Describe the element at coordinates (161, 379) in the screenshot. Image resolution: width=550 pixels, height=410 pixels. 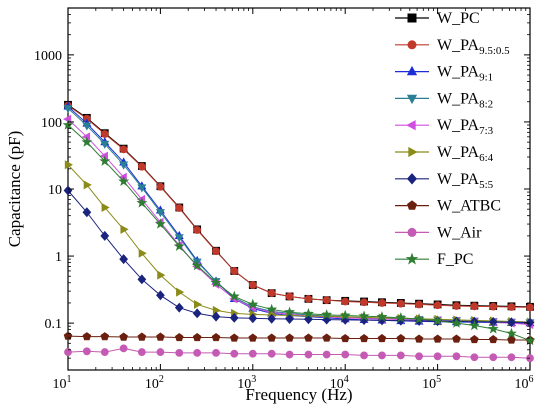
I see `x-tick-exponent: 2` at that location.